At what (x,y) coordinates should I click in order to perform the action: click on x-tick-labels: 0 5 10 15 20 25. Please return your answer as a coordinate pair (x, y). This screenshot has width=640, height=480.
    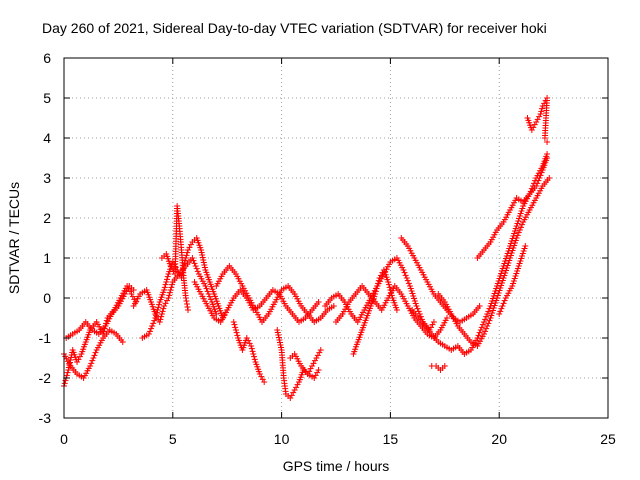
    Looking at the image, I should click on (338, 439).